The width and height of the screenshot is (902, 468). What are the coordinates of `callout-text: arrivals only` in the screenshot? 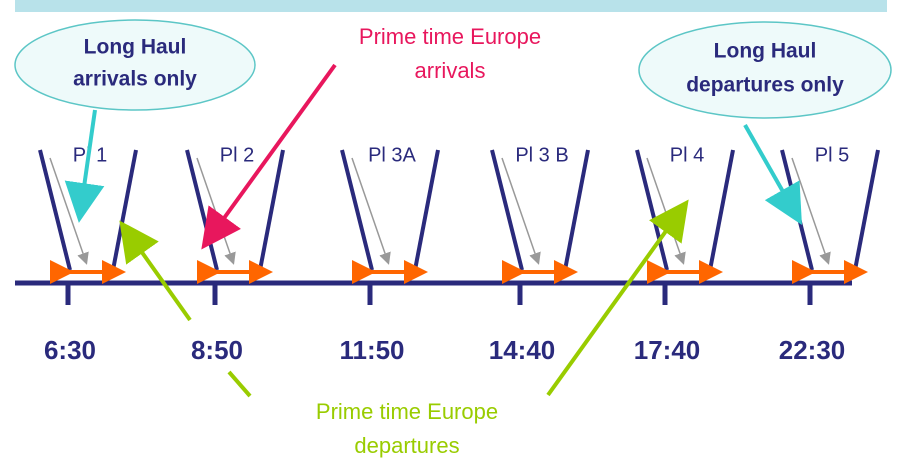 It's located at (135, 79).